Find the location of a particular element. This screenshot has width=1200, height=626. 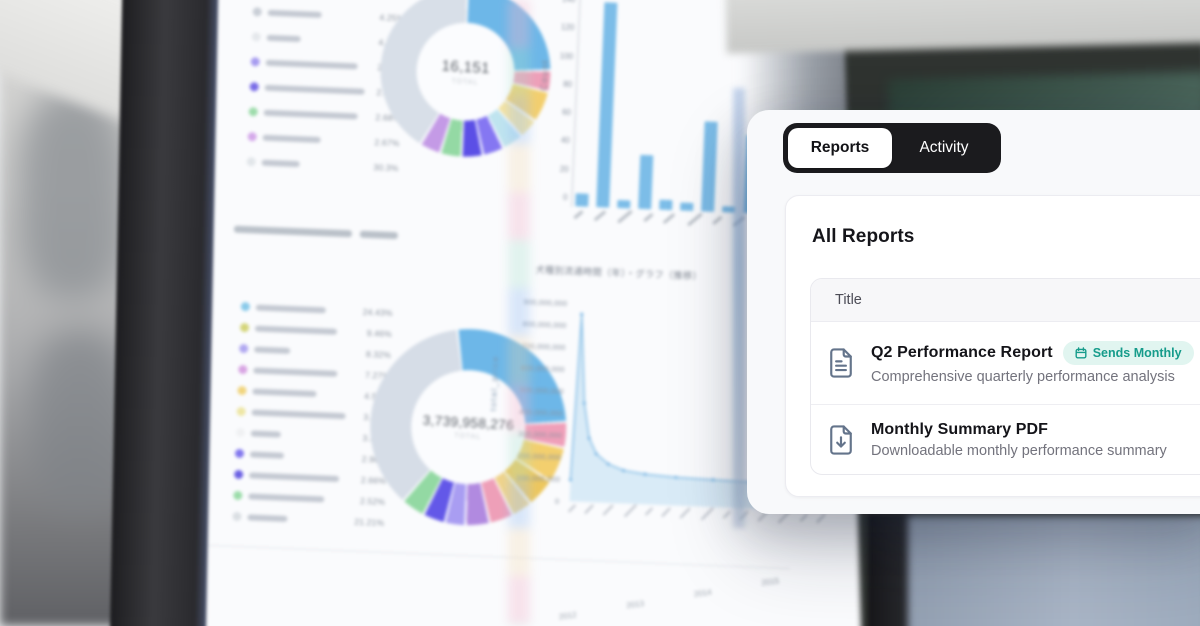

moire-stripe is located at coordinates (519, 313).